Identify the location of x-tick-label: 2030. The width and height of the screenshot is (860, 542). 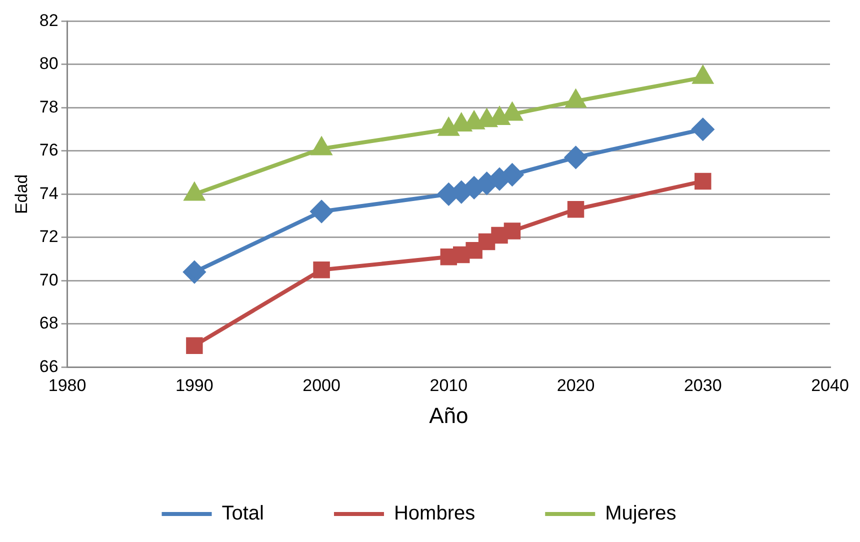
(703, 386).